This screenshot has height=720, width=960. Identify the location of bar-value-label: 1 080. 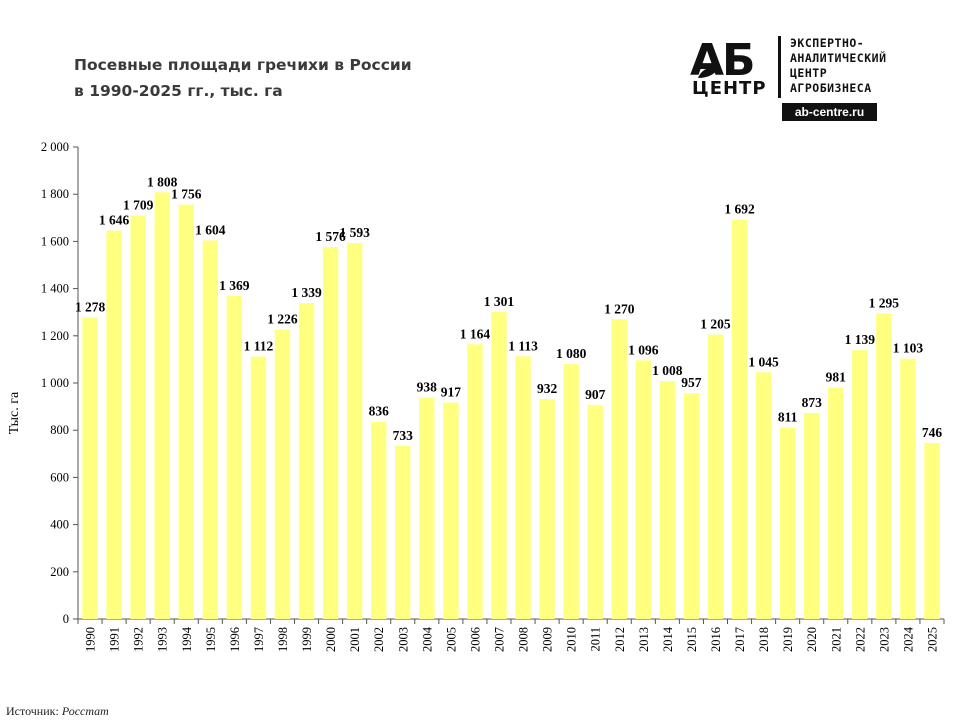
(571, 353).